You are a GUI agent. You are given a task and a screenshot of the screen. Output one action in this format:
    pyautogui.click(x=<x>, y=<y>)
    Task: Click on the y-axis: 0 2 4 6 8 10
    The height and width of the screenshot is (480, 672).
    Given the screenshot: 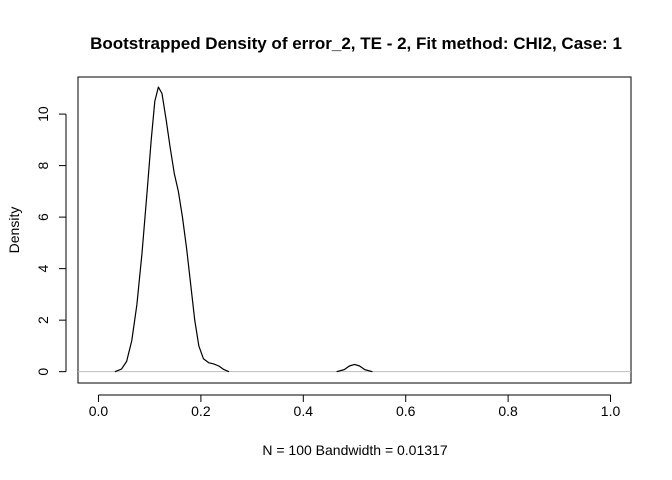 What is the action you would take?
    pyautogui.click(x=51, y=241)
    